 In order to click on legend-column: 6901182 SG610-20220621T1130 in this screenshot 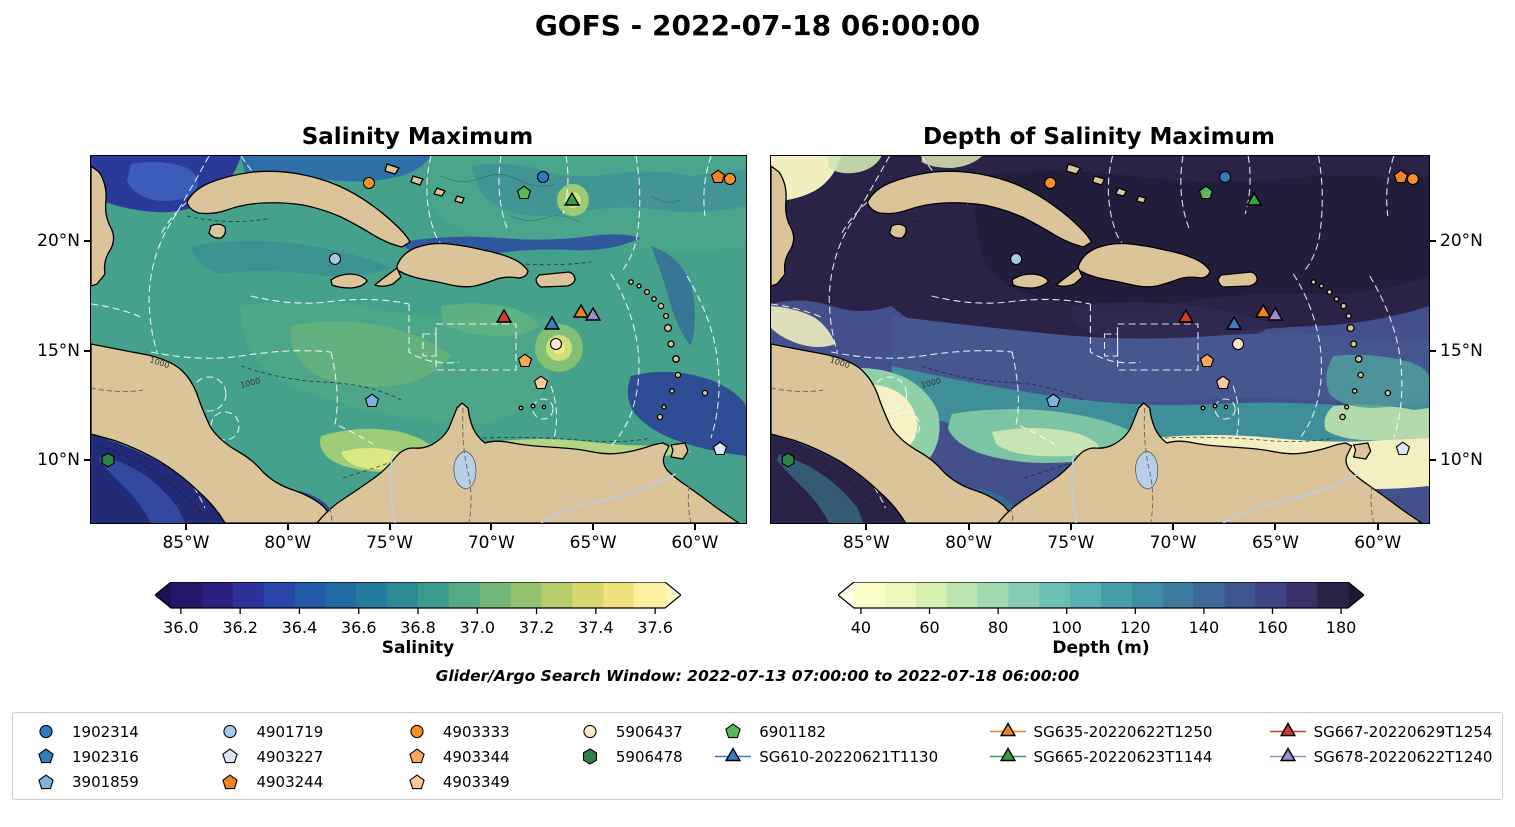, I will do `click(851, 744)`.